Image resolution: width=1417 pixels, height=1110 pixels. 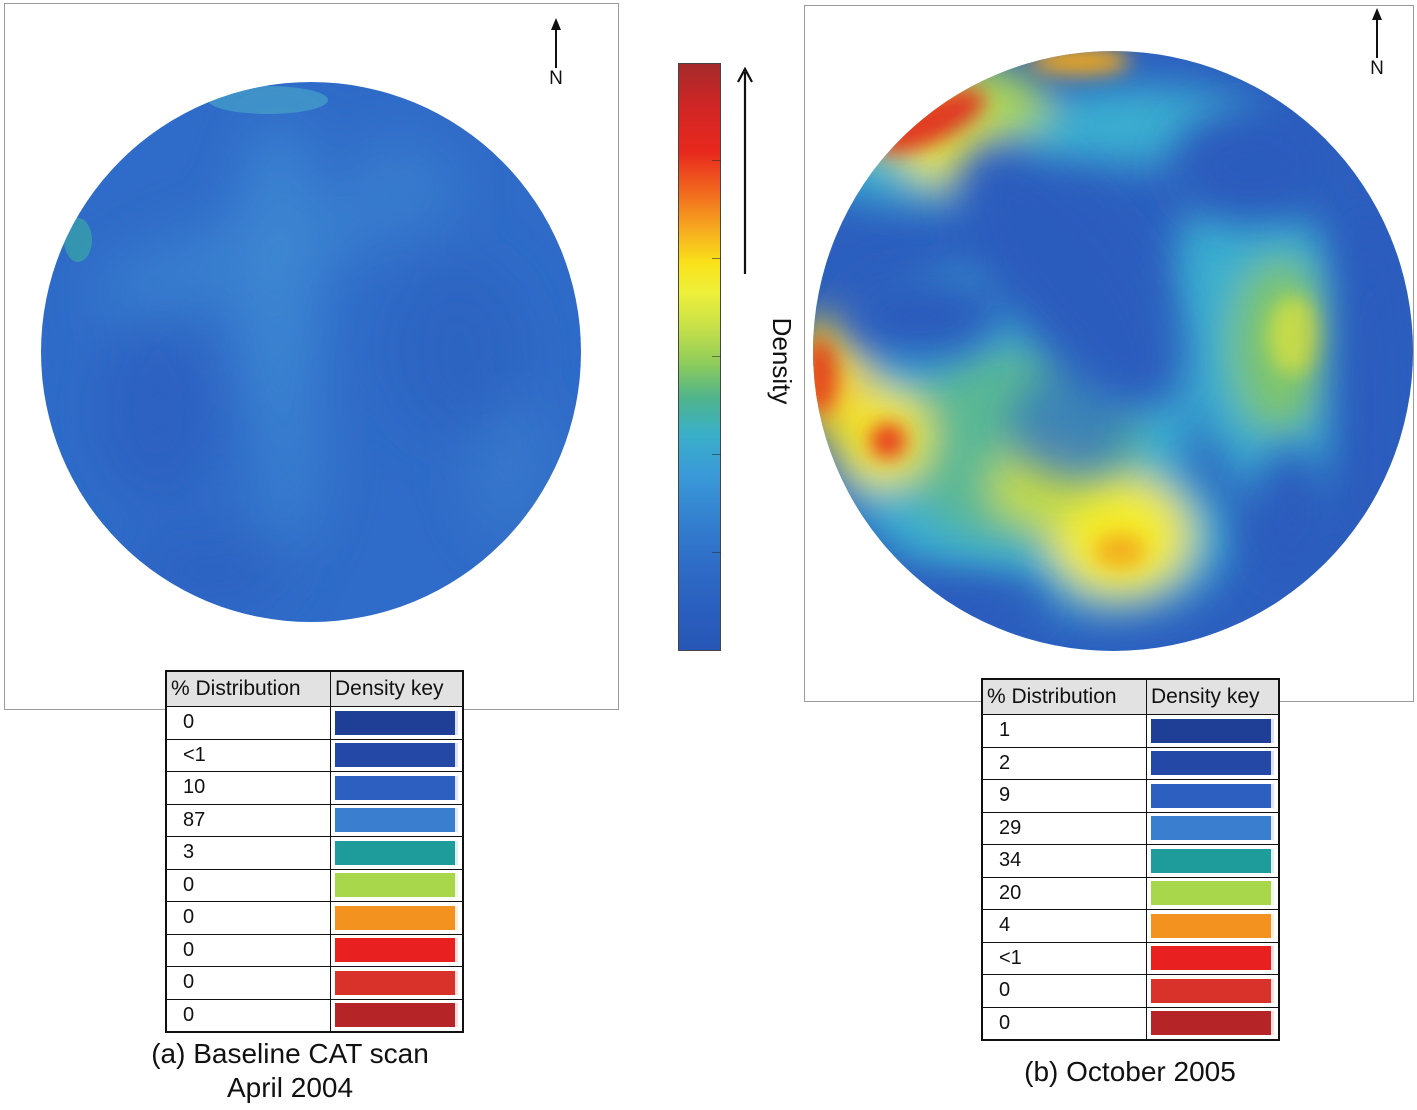 What do you see at coordinates (556, 78) in the screenshot?
I see `north-label-a: N` at bounding box center [556, 78].